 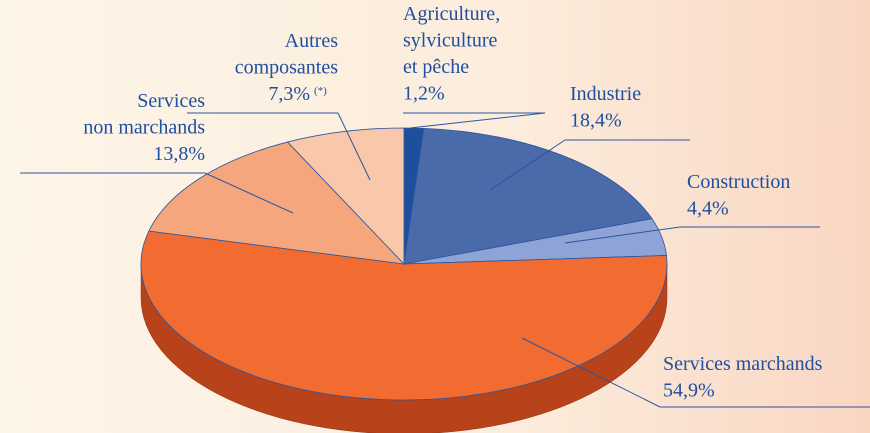 I want to click on category-label: Autres composantes, so click(x=287, y=54).